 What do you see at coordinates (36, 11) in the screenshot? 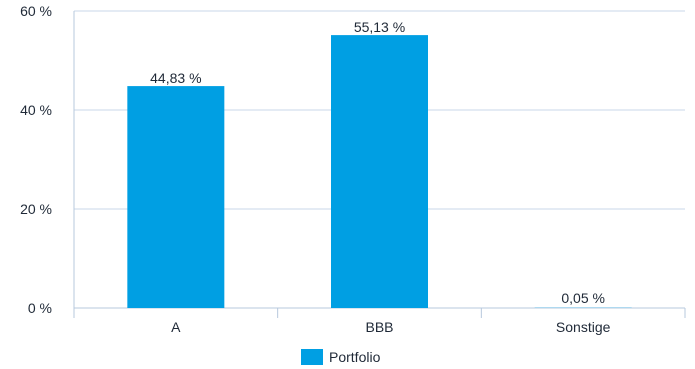
I see `y-tick-label-3: 60 %` at bounding box center [36, 11].